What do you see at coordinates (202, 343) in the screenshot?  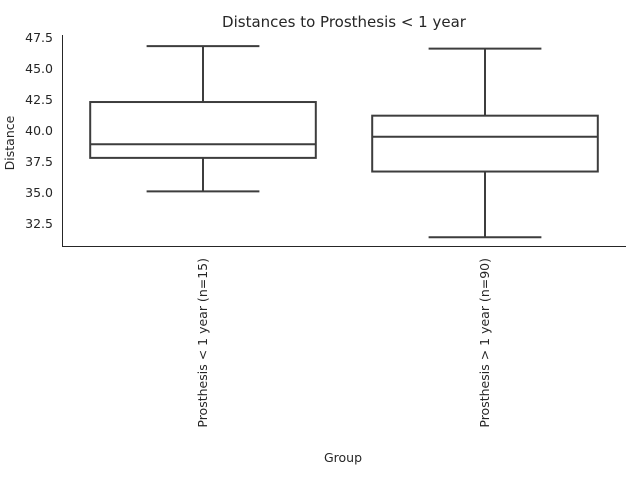 I see `x-tick-label: Prosthesis < 1 year (n=15)` at bounding box center [202, 343].